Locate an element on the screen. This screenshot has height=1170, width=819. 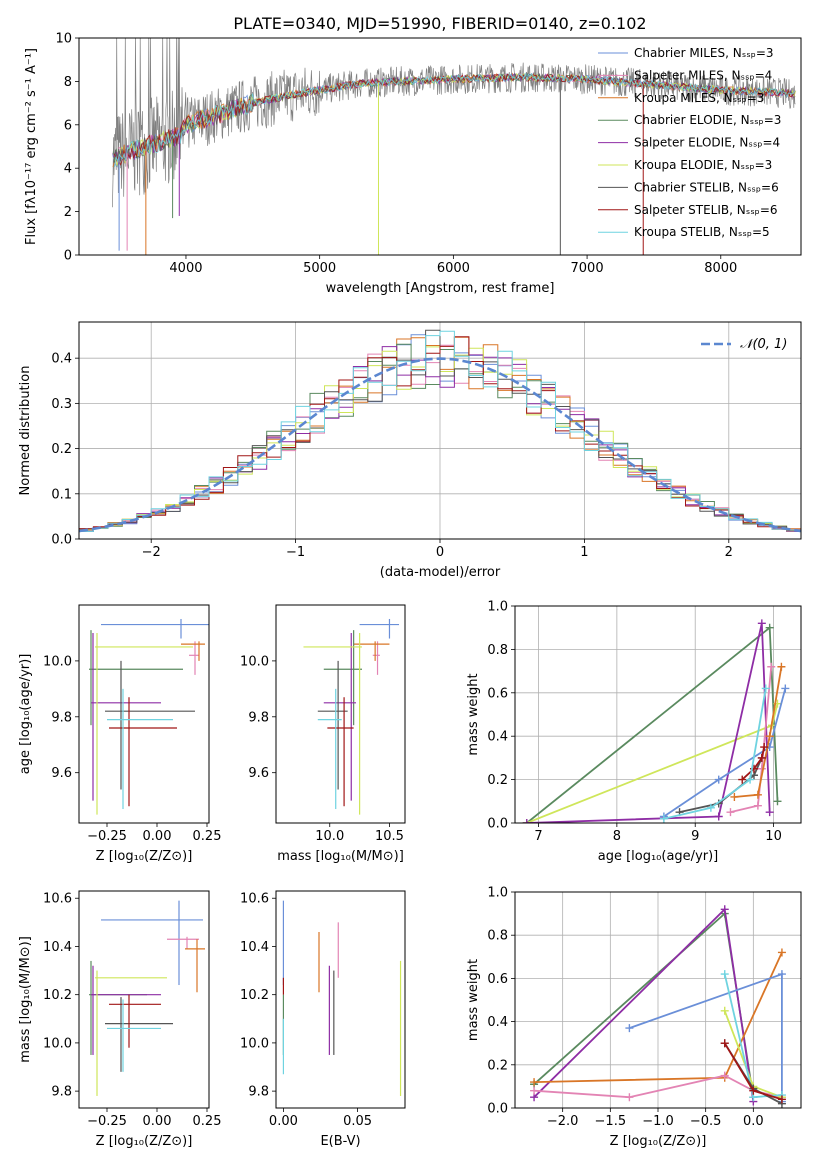
legend: 𝒩(0, 1) is located at coordinates (744, 344).